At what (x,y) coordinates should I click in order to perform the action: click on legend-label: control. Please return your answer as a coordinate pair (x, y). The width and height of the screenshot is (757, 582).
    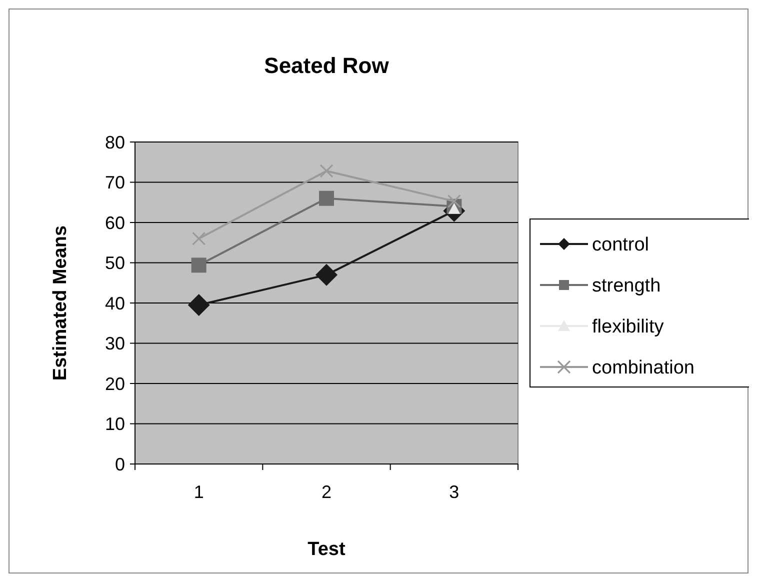
    Looking at the image, I should click on (621, 245).